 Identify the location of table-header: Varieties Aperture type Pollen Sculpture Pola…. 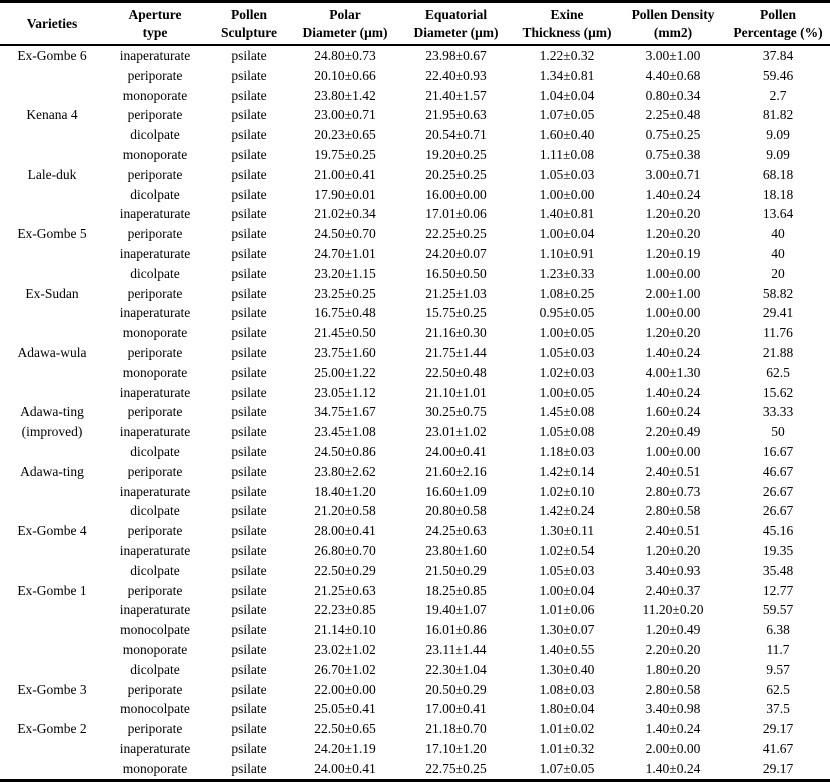
(415, 24).